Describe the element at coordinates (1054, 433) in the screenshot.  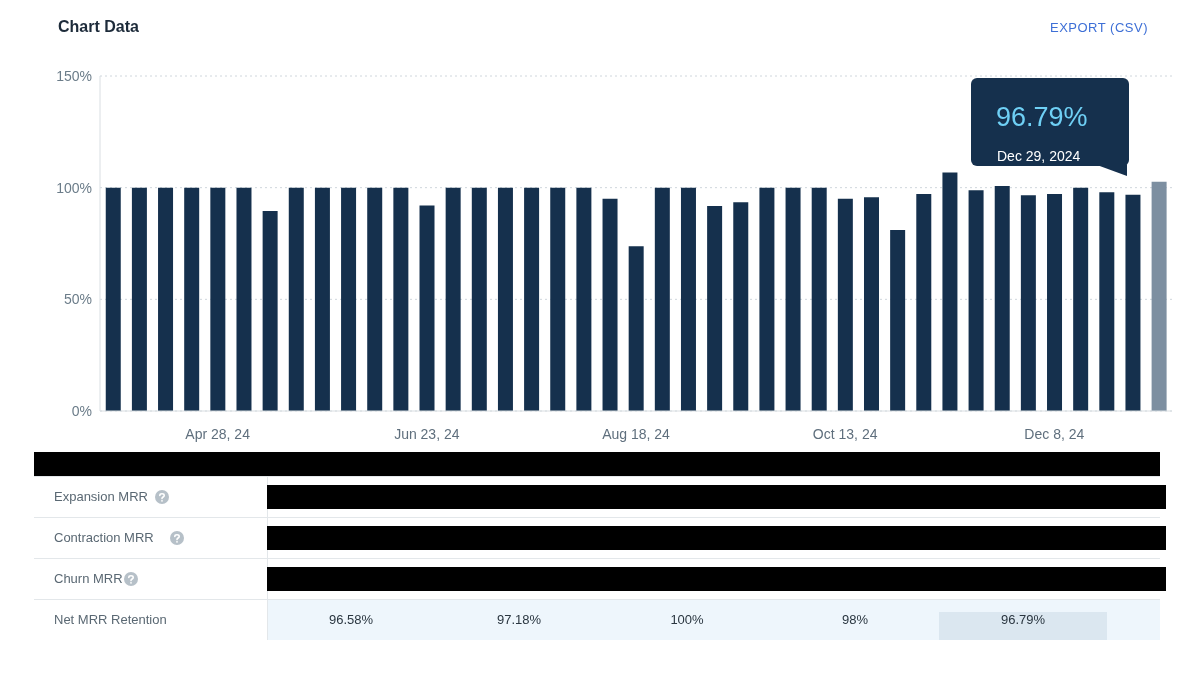
I see `x-tick-label: Dec 8, 24` at that location.